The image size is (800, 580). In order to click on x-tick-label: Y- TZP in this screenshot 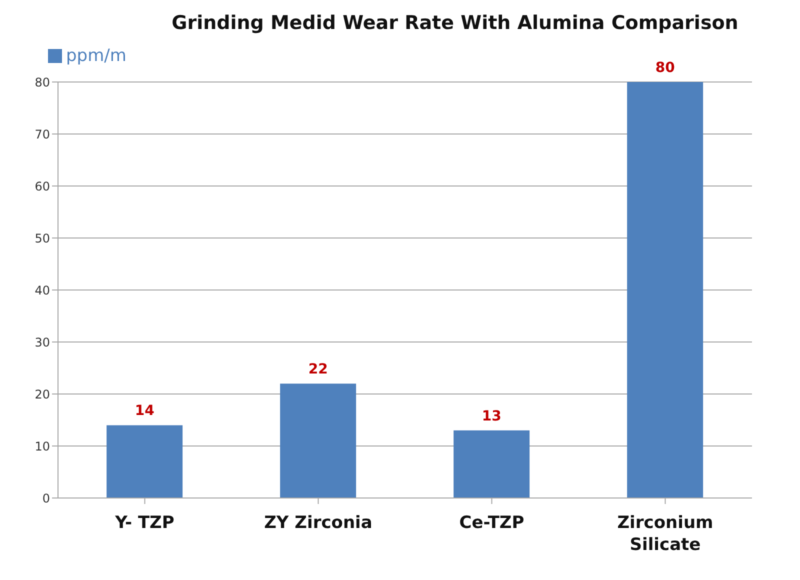, I will do `click(144, 523)`.